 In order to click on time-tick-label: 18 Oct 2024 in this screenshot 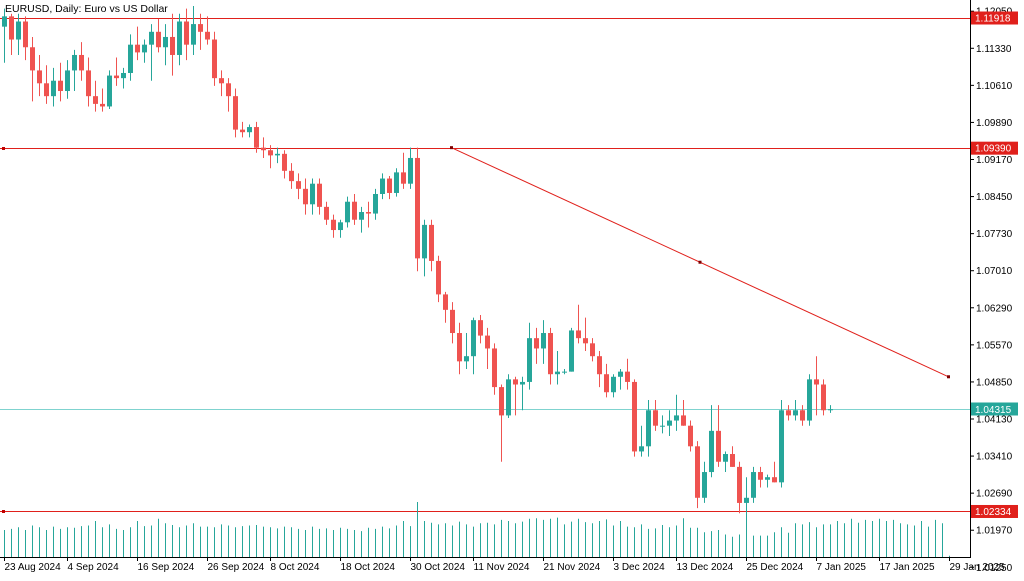, I will do `click(368, 567)`.